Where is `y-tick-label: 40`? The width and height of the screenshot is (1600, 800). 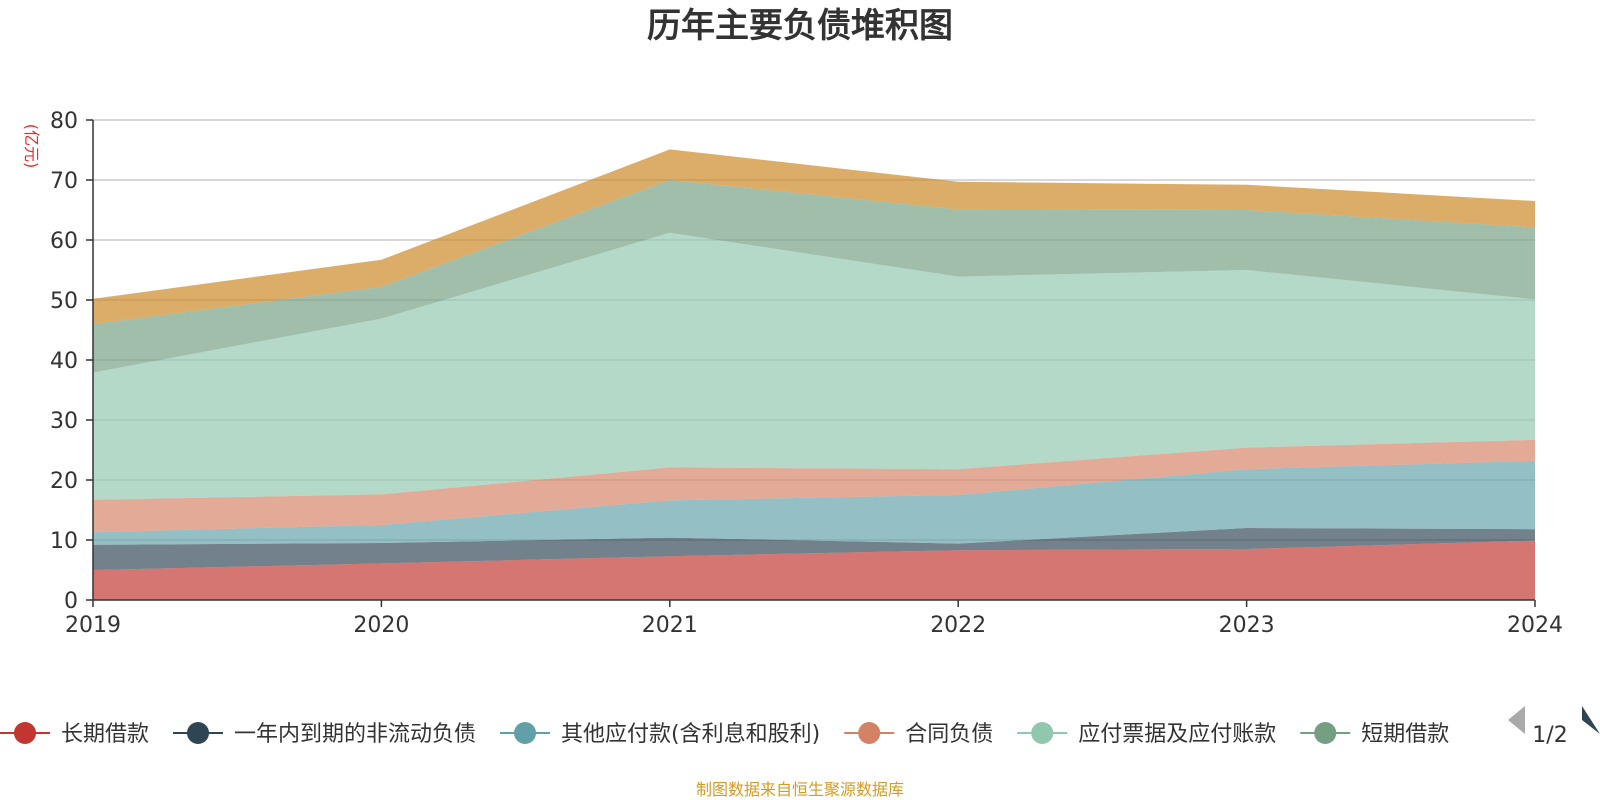 y-tick-label: 40 is located at coordinates (64, 361).